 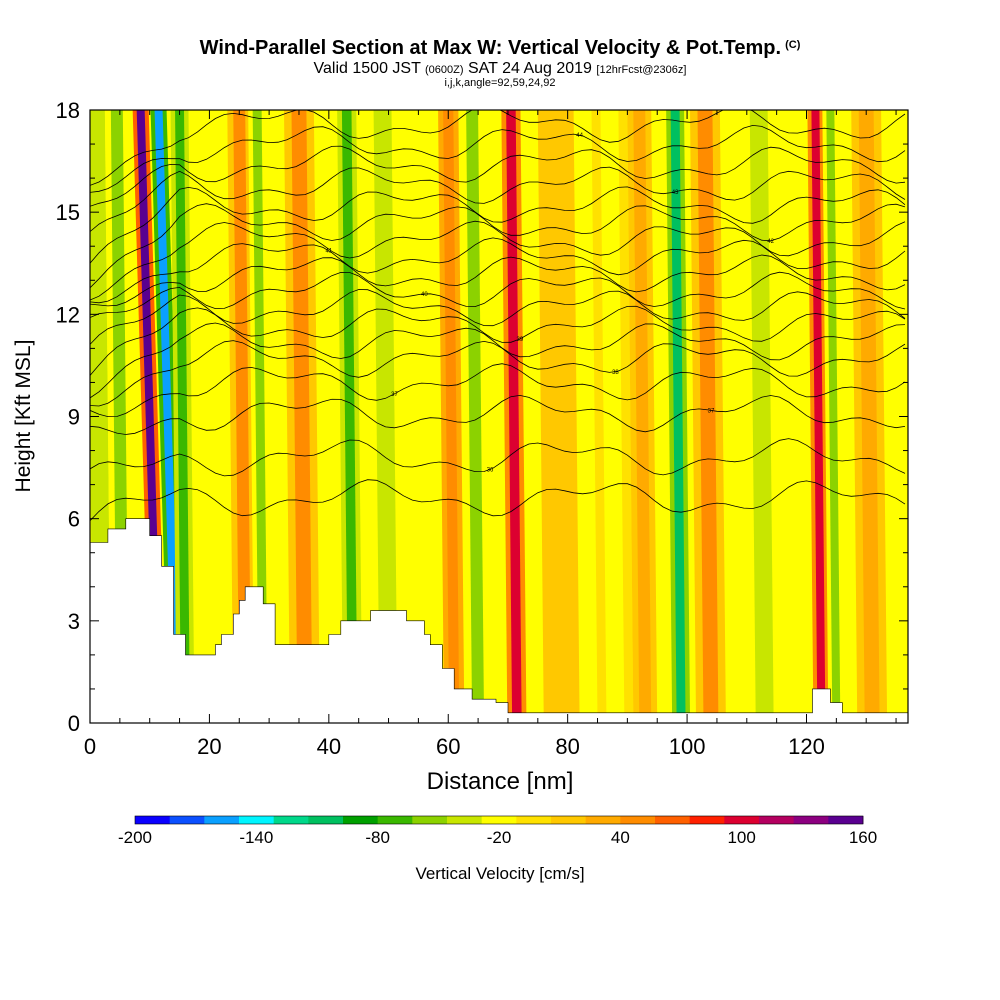 I want to click on grid-indices: i,j,k,angle=92,59,24,92, so click(x=500, y=83).